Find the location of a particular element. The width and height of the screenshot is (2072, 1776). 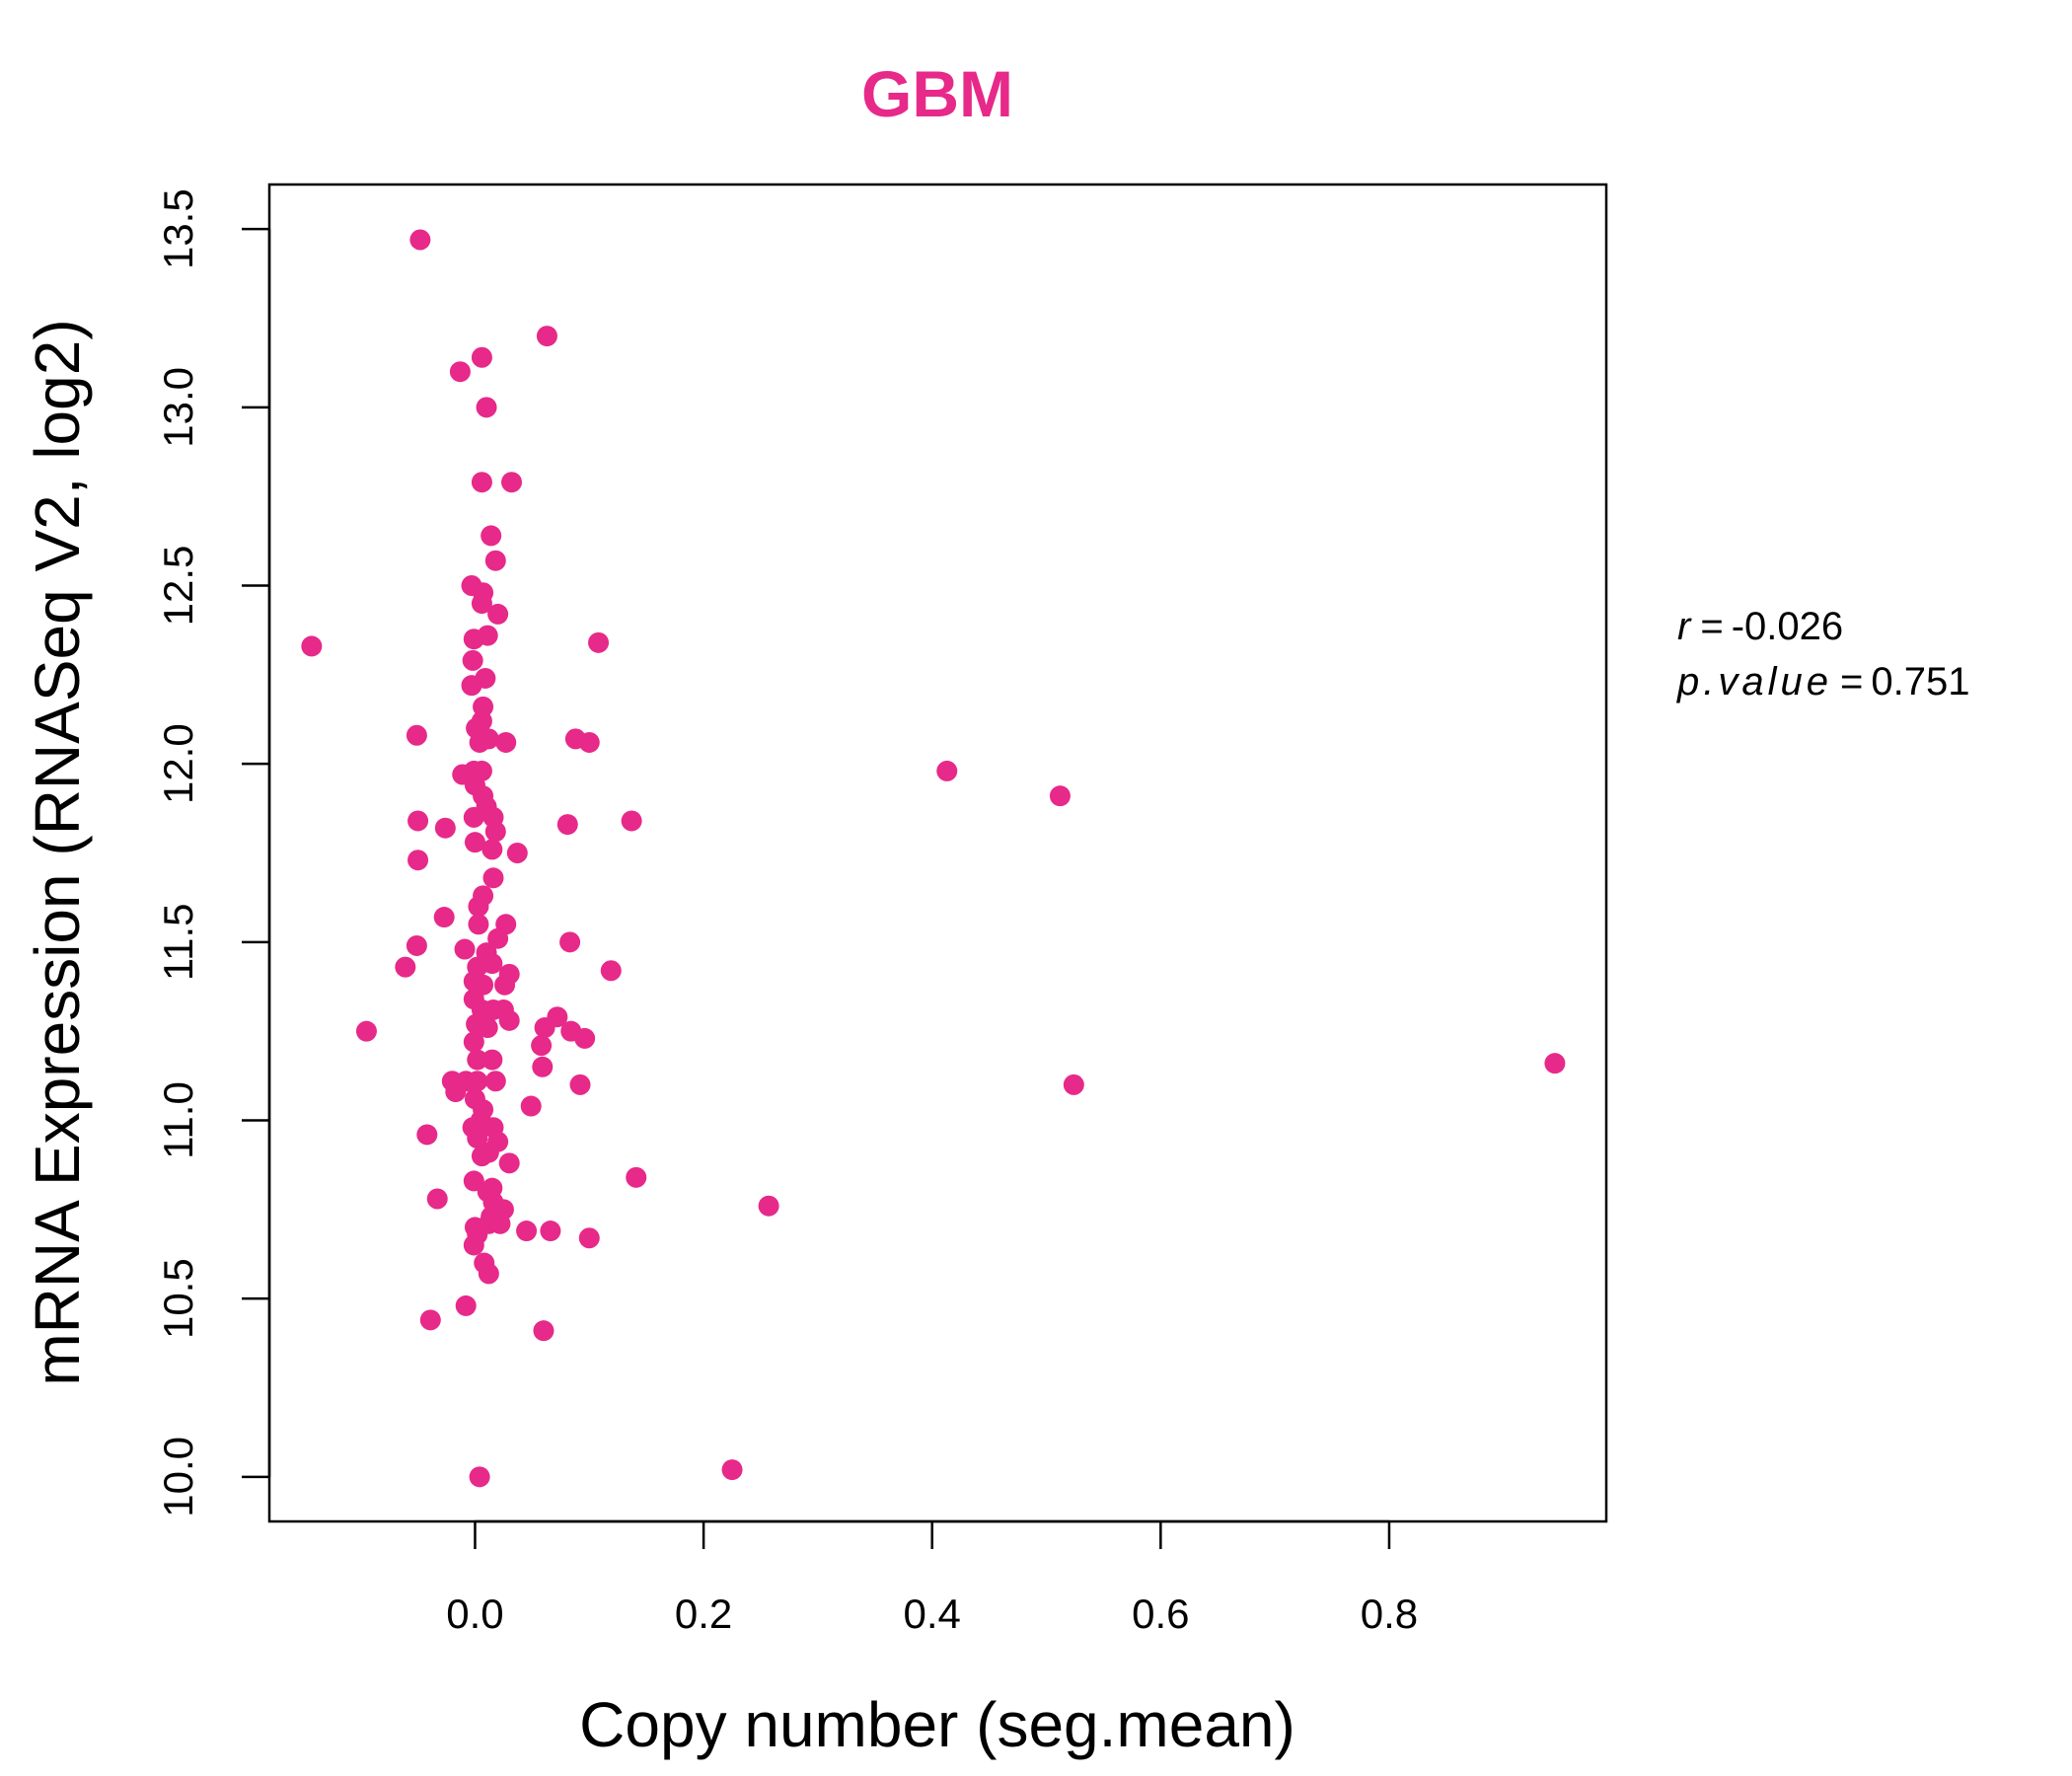

y-tick-label: 11.5 is located at coordinates (178, 943).